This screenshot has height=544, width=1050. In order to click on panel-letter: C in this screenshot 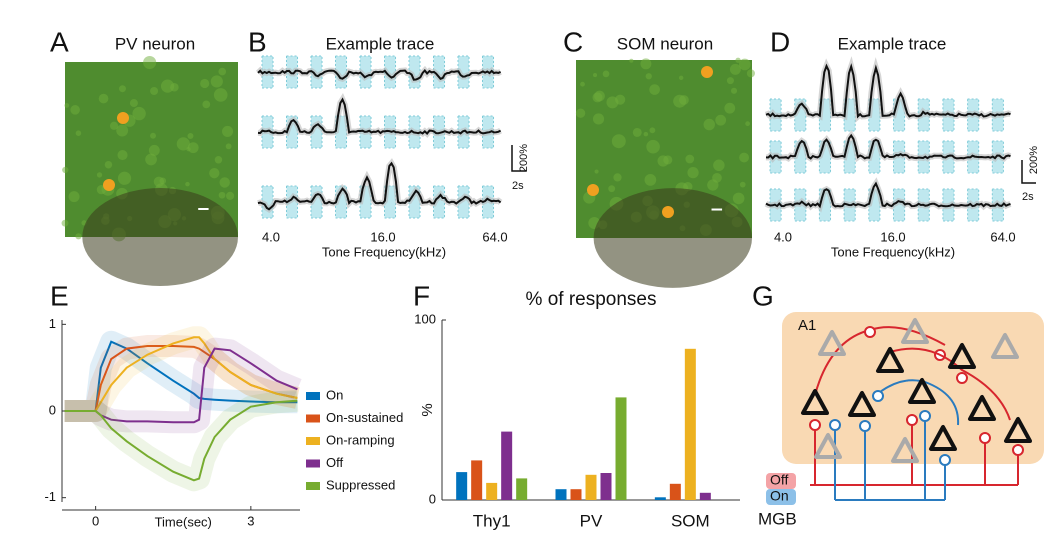, I will do `click(573, 41)`.